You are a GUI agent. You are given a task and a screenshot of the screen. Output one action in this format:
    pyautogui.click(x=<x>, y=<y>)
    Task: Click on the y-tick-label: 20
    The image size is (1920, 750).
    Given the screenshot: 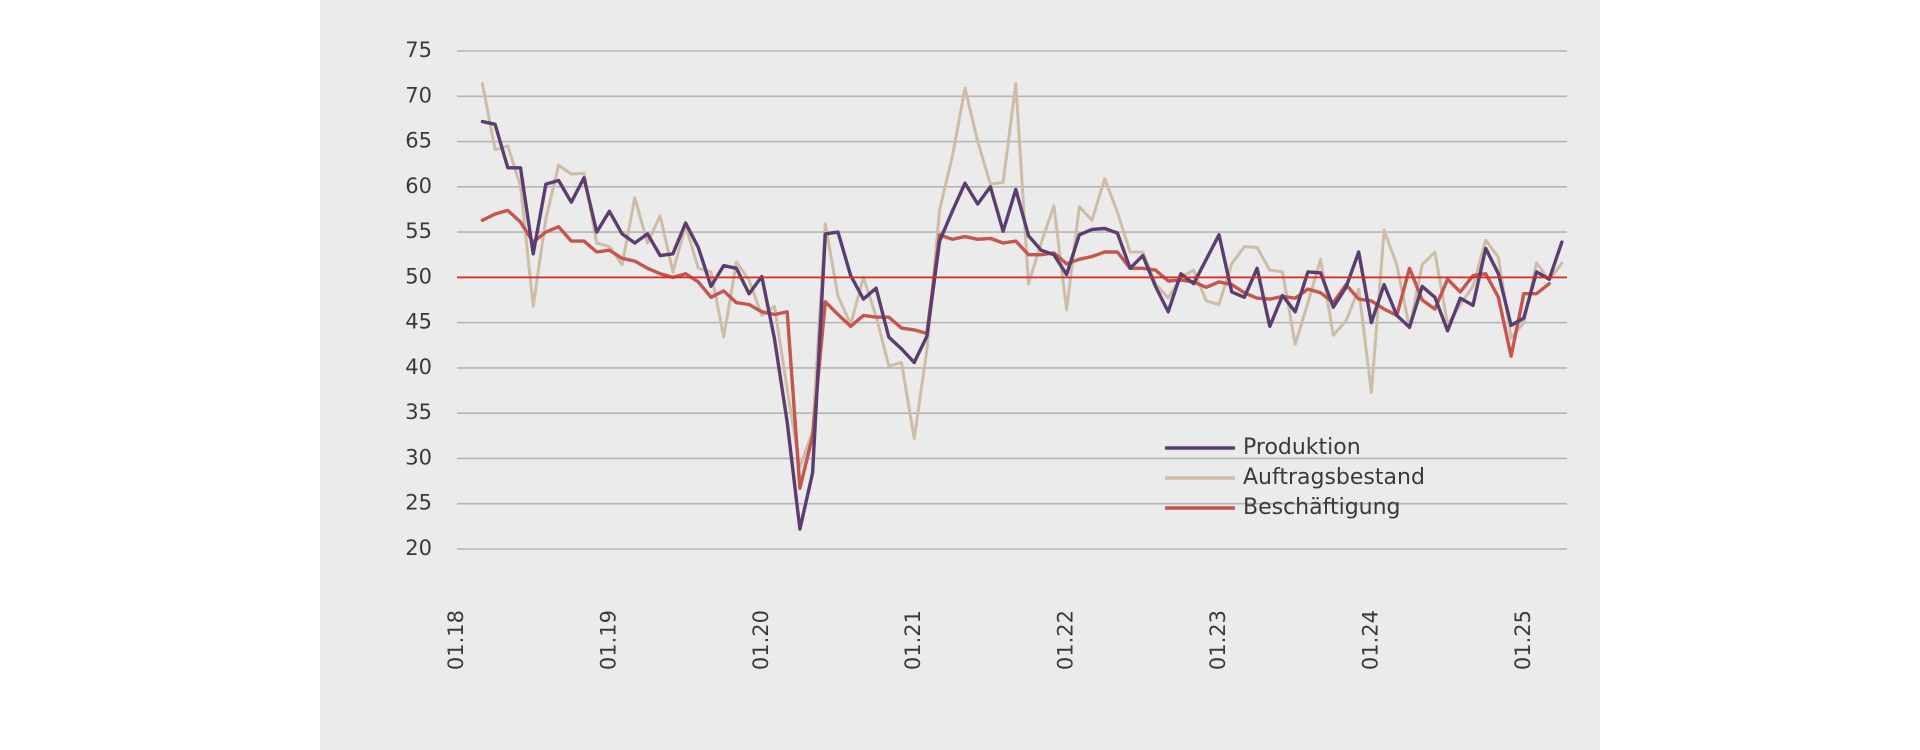 What is the action you would take?
    pyautogui.click(x=418, y=548)
    